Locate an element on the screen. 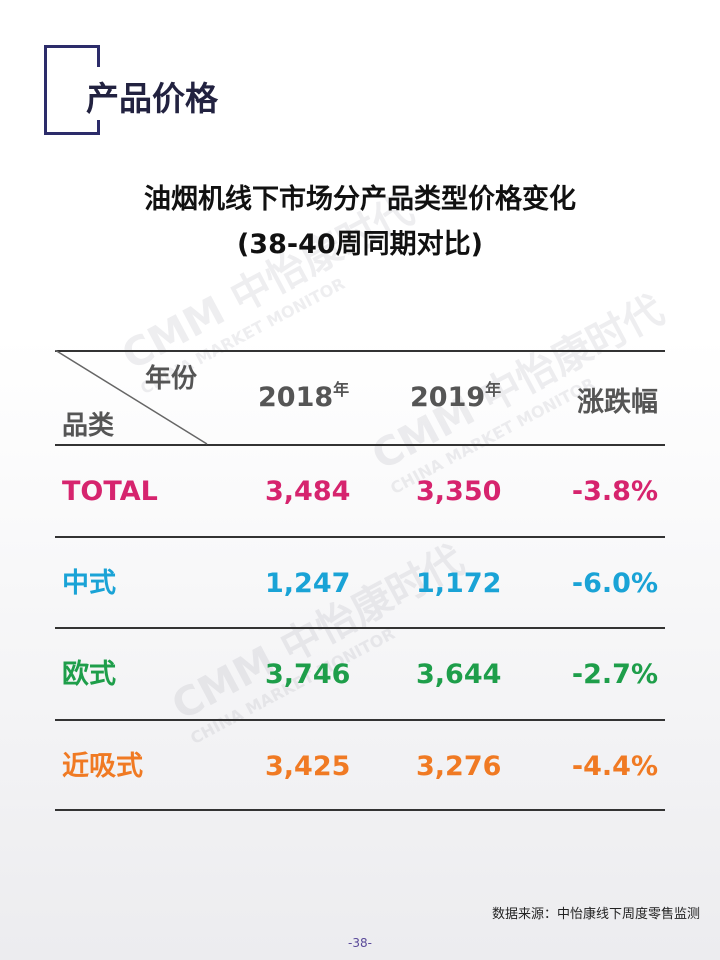  row-label: 近吸式 is located at coordinates (102, 766).